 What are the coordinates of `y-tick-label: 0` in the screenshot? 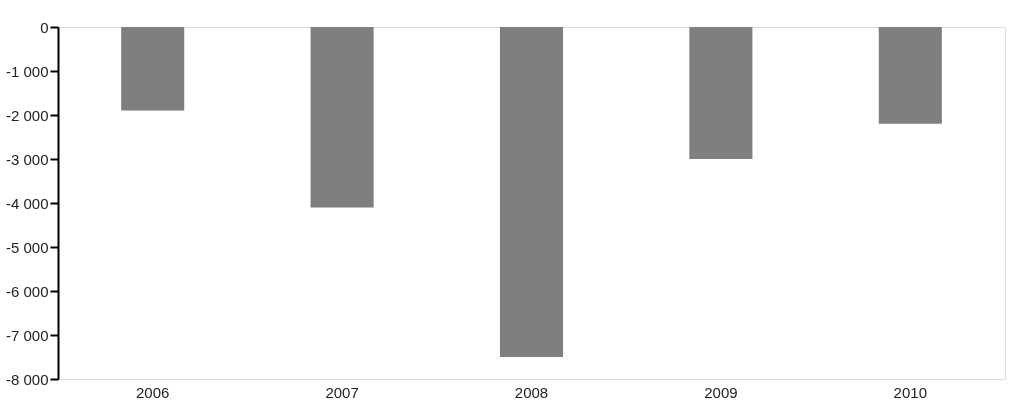 It's located at (44, 27).